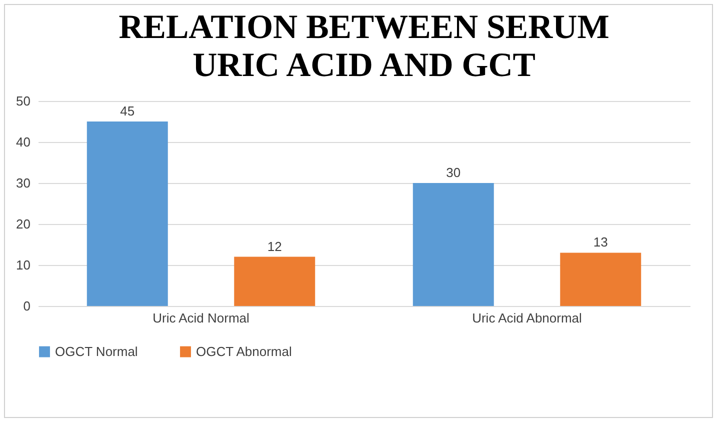 The width and height of the screenshot is (719, 424). I want to click on y-tick-label: 40, so click(23, 142).